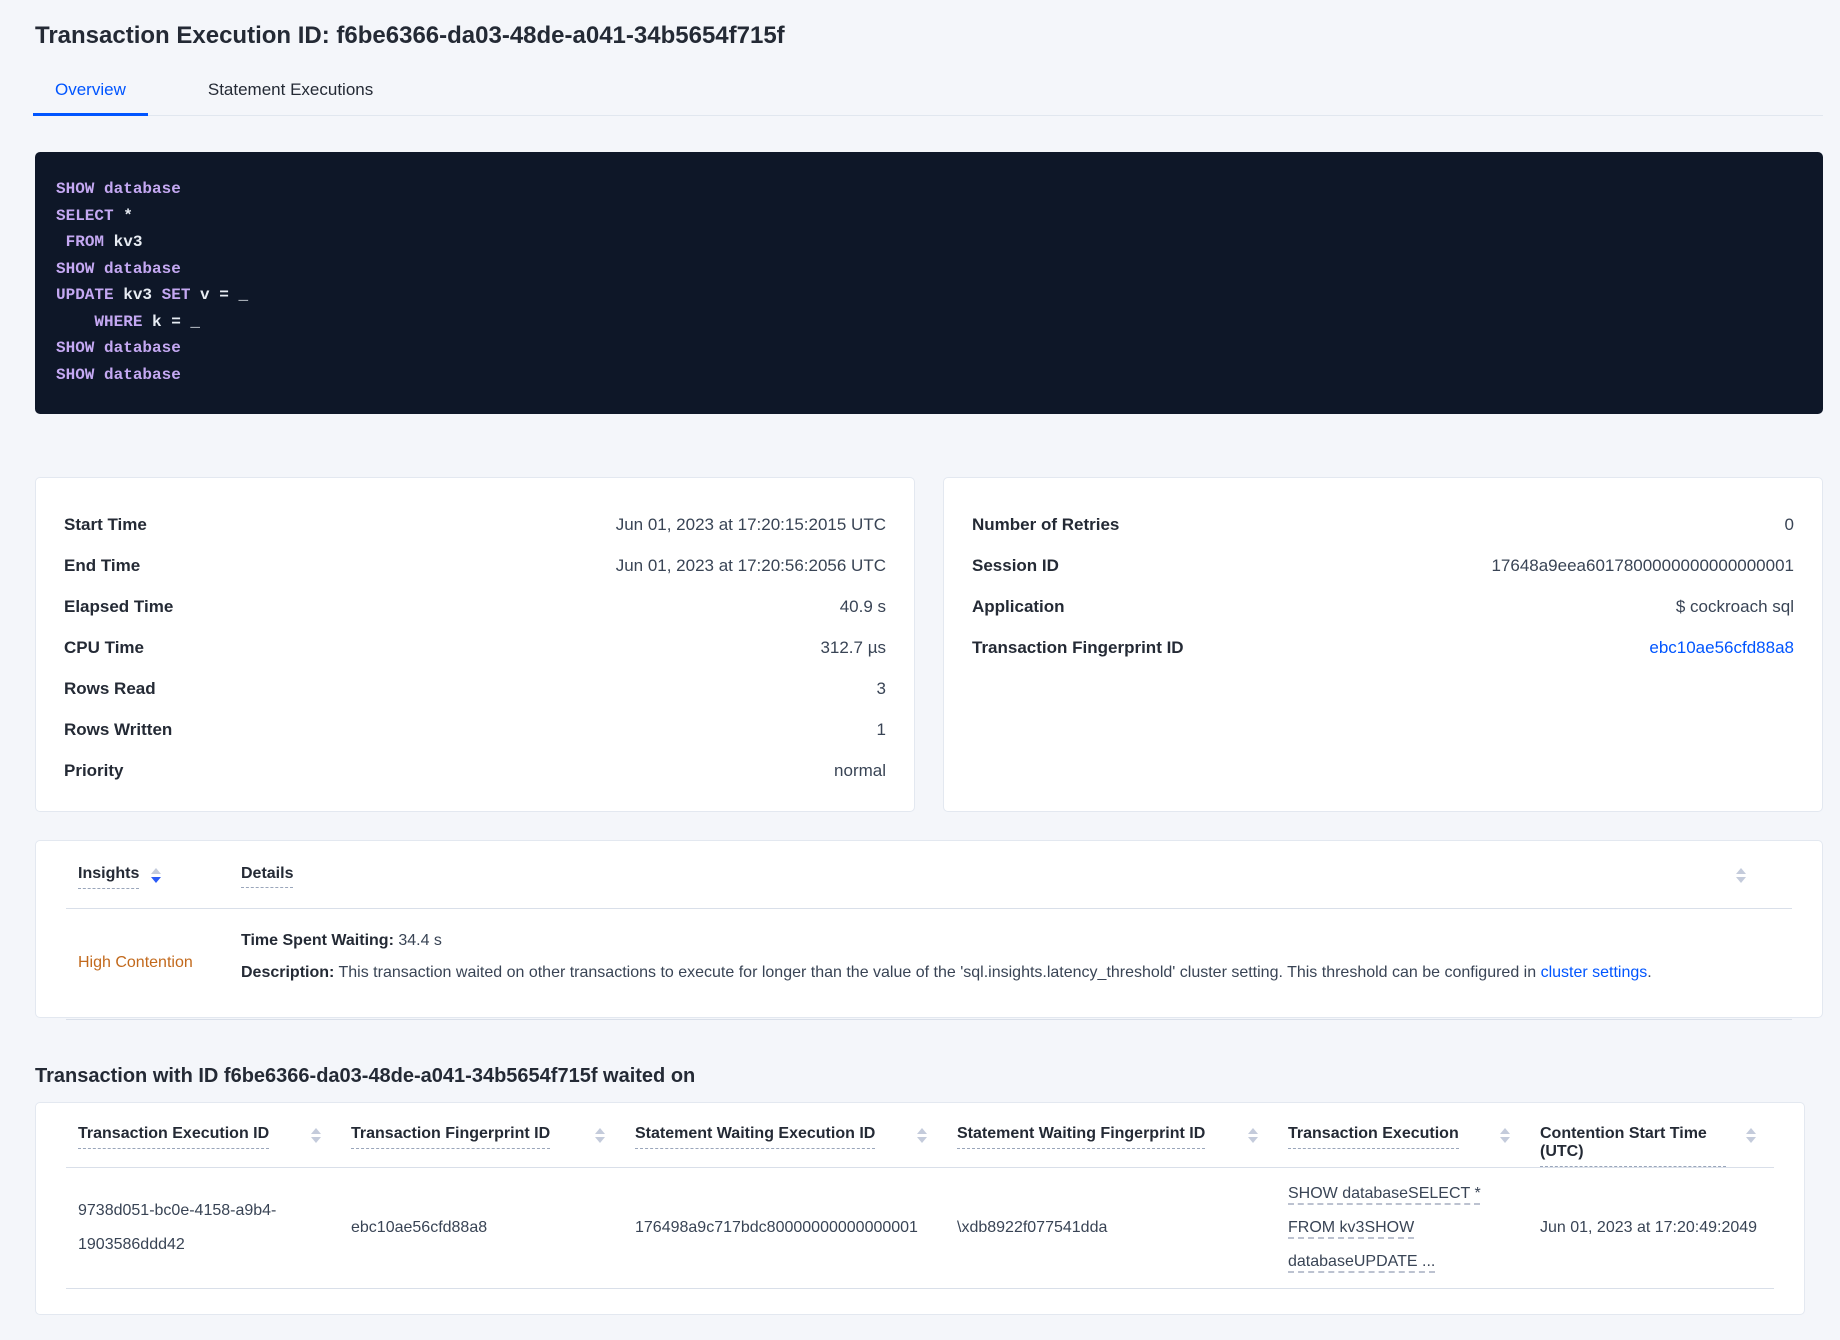  Describe the element at coordinates (1373, 1137) in the screenshot. I see `column-header-label: Transaction Execution` at that location.